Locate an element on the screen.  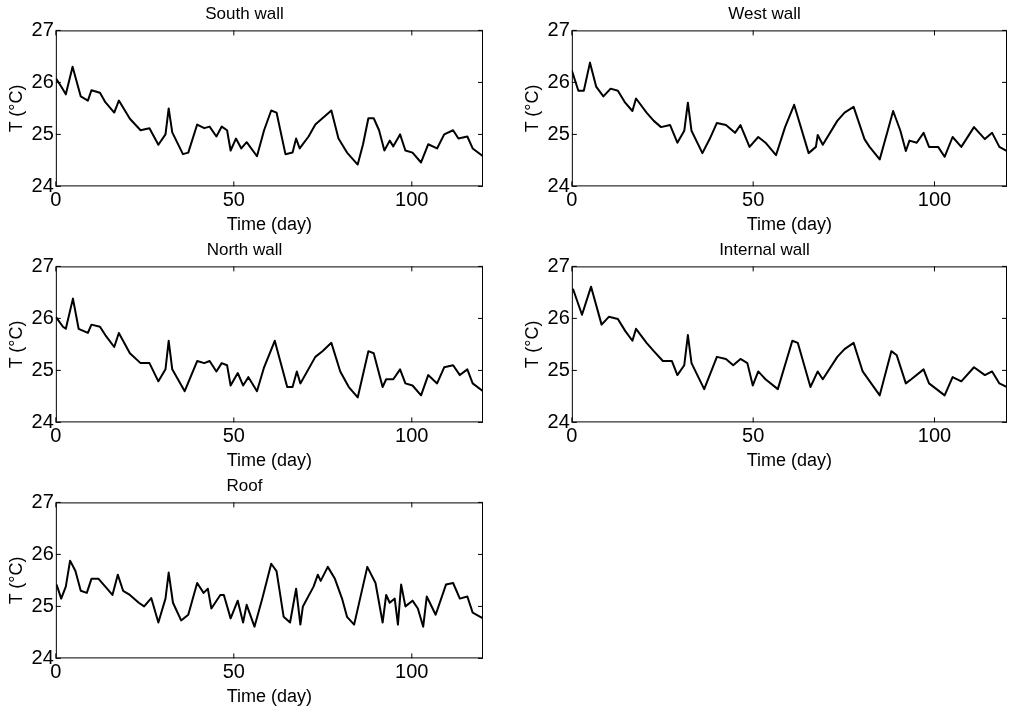
chart-title: South wall is located at coordinates (244, 13).